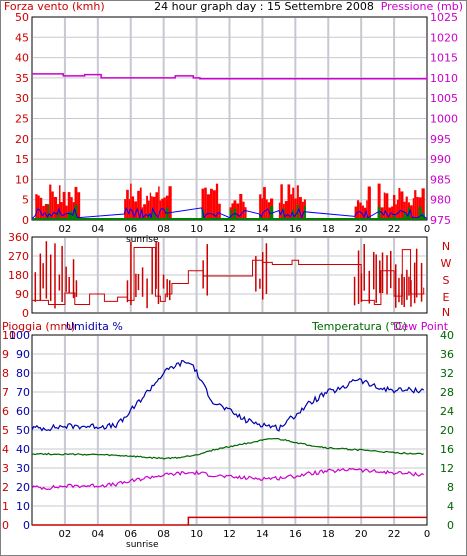 This screenshot has height=556, width=467. What do you see at coordinates (54, 6) in the screenshot?
I see `wind-axis-label: Forza vento (kmh)` at bounding box center [54, 6].